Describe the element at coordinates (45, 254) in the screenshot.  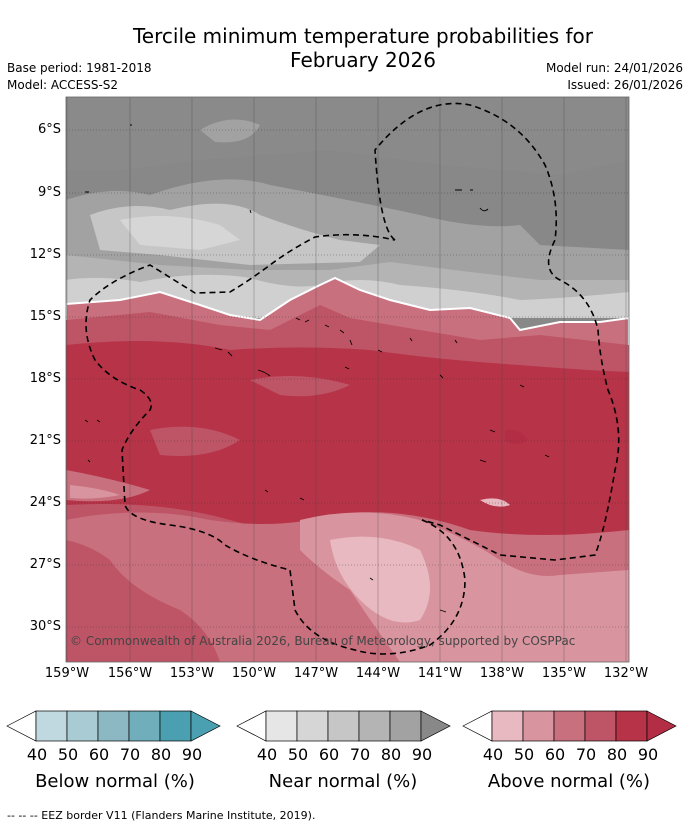
I see `lat-label: 12°S` at that location.